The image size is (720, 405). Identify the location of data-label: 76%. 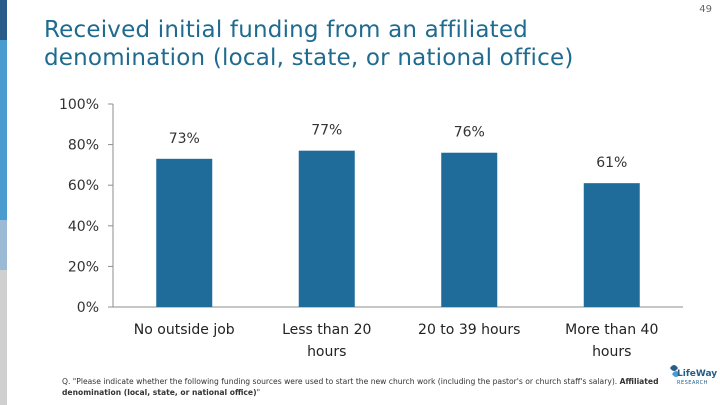
(469, 133).